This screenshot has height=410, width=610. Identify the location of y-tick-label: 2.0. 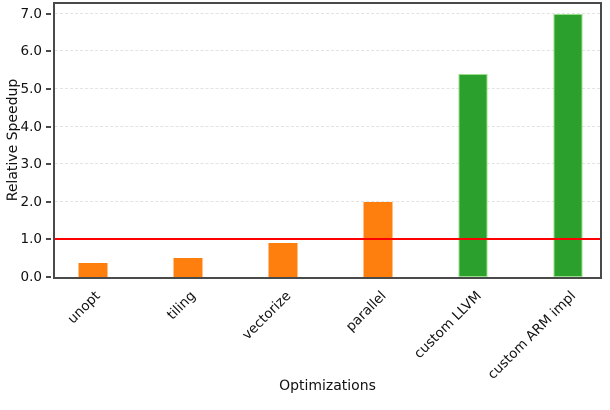
(31, 201).